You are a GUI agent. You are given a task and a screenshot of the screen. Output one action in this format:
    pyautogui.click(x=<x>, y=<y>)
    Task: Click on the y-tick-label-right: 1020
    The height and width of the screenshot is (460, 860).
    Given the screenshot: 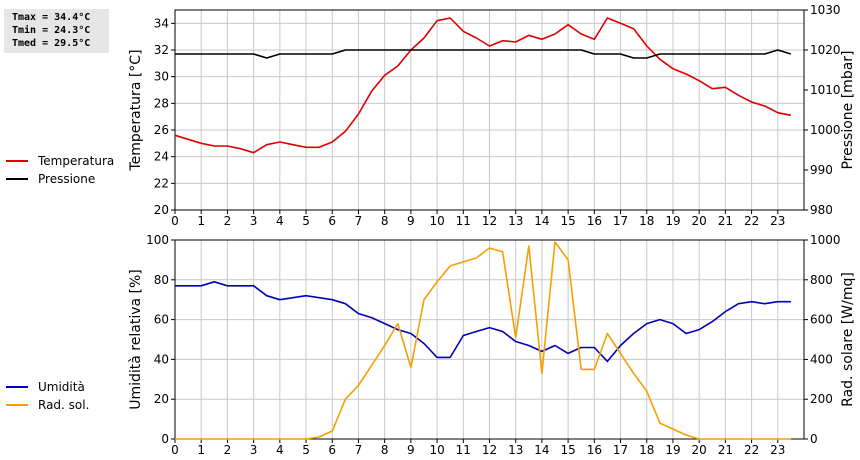 What is the action you would take?
    pyautogui.click(x=825, y=50)
    